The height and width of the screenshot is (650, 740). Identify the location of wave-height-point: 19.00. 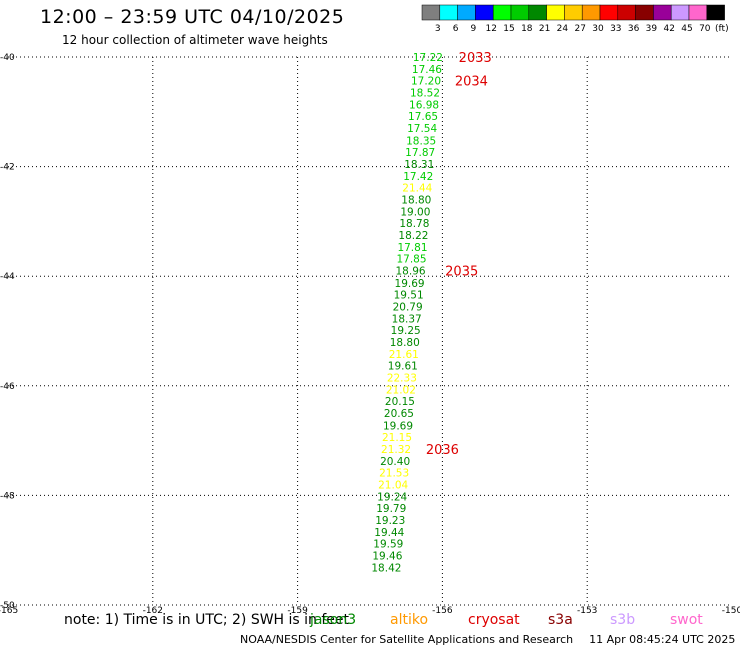
(415, 213).